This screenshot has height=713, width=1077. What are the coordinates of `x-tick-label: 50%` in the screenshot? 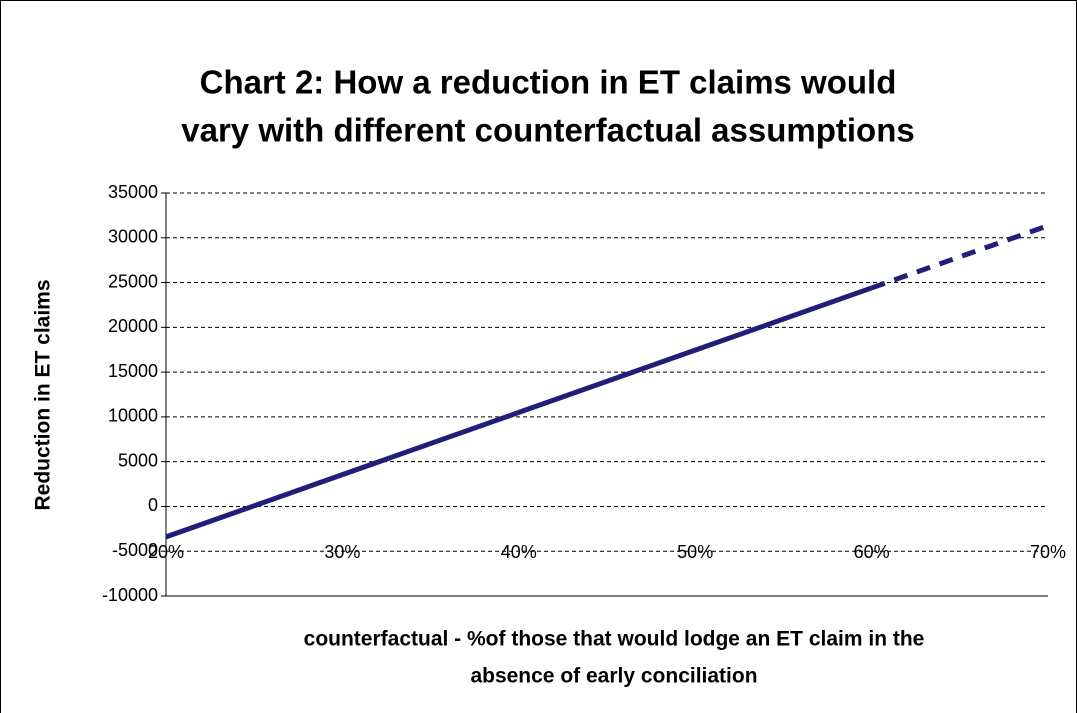 It's located at (695, 552).